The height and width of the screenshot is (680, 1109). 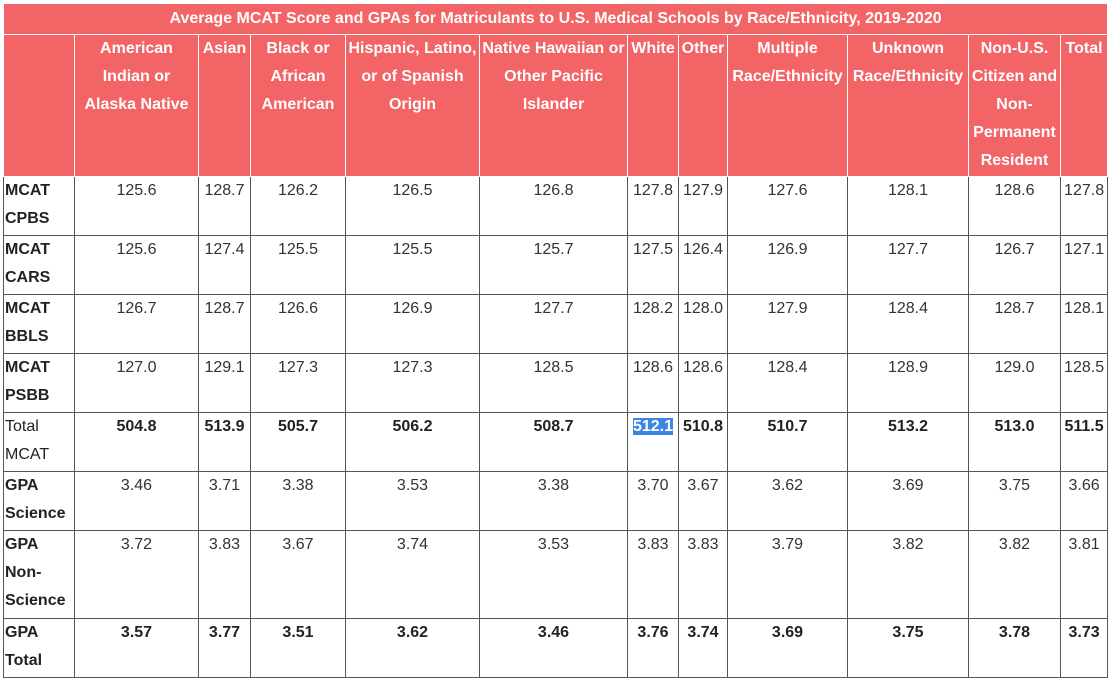 What do you see at coordinates (136, 442) in the screenshot?
I see `cell: 504.8` at bounding box center [136, 442].